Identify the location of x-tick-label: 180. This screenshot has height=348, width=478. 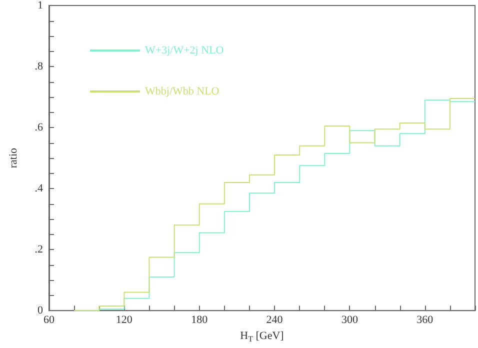
(199, 320).